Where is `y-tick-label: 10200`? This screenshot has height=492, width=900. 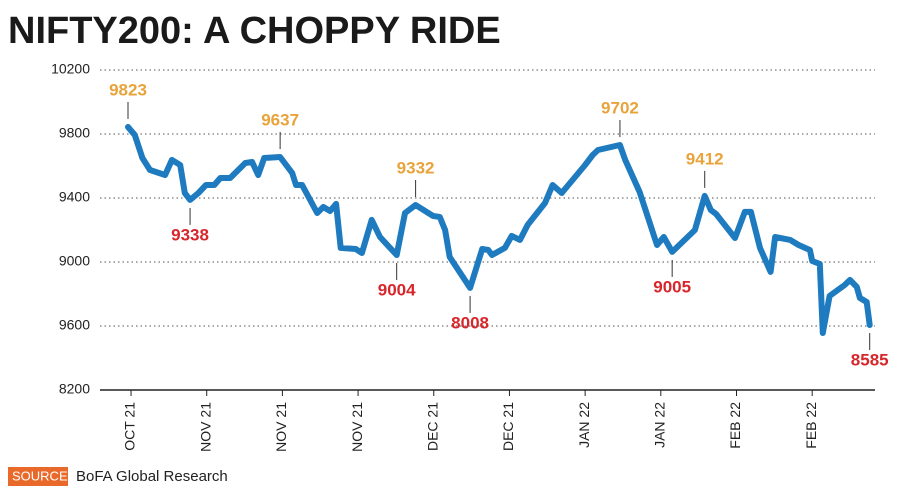 y-tick-label: 10200 is located at coordinates (70, 69).